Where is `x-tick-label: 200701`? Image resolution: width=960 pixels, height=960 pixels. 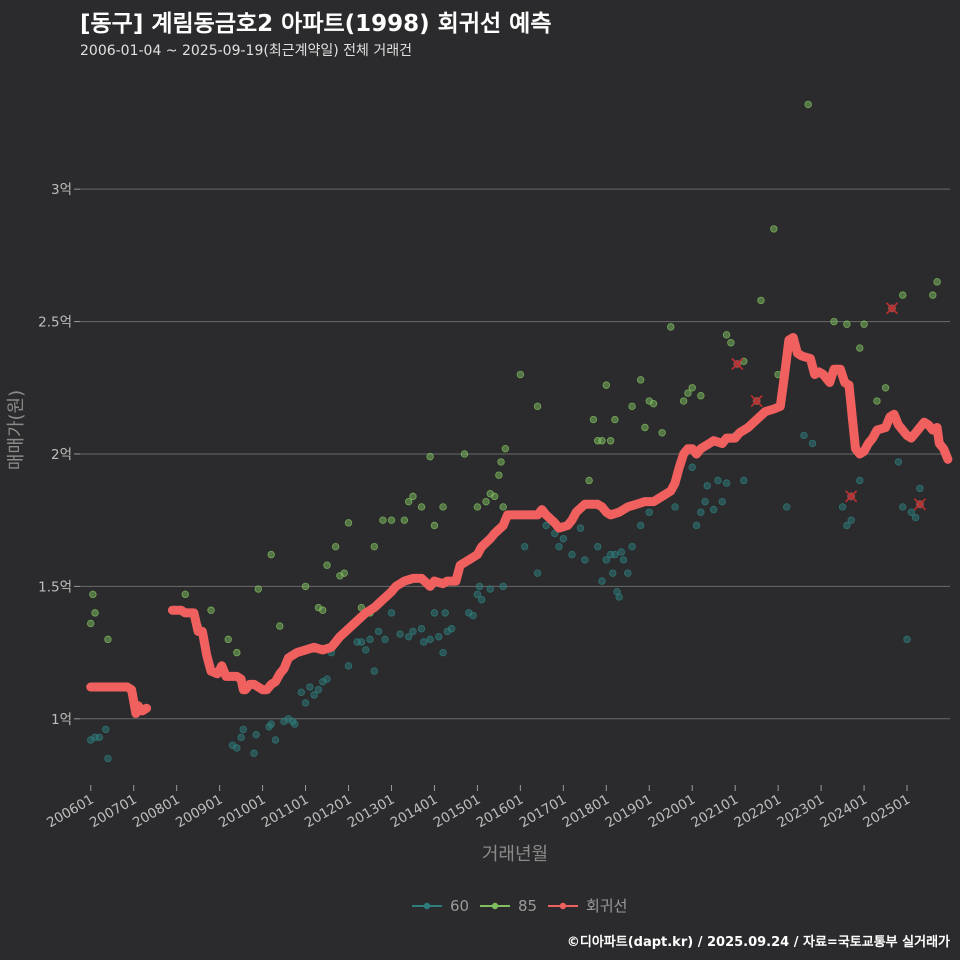
x-tick-label: 200701 is located at coordinates (113, 812).